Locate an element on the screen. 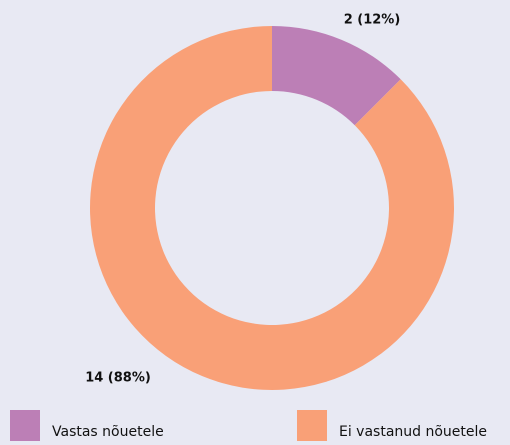  legend-label: Ei vastanud nõuetele is located at coordinates (413, 432).